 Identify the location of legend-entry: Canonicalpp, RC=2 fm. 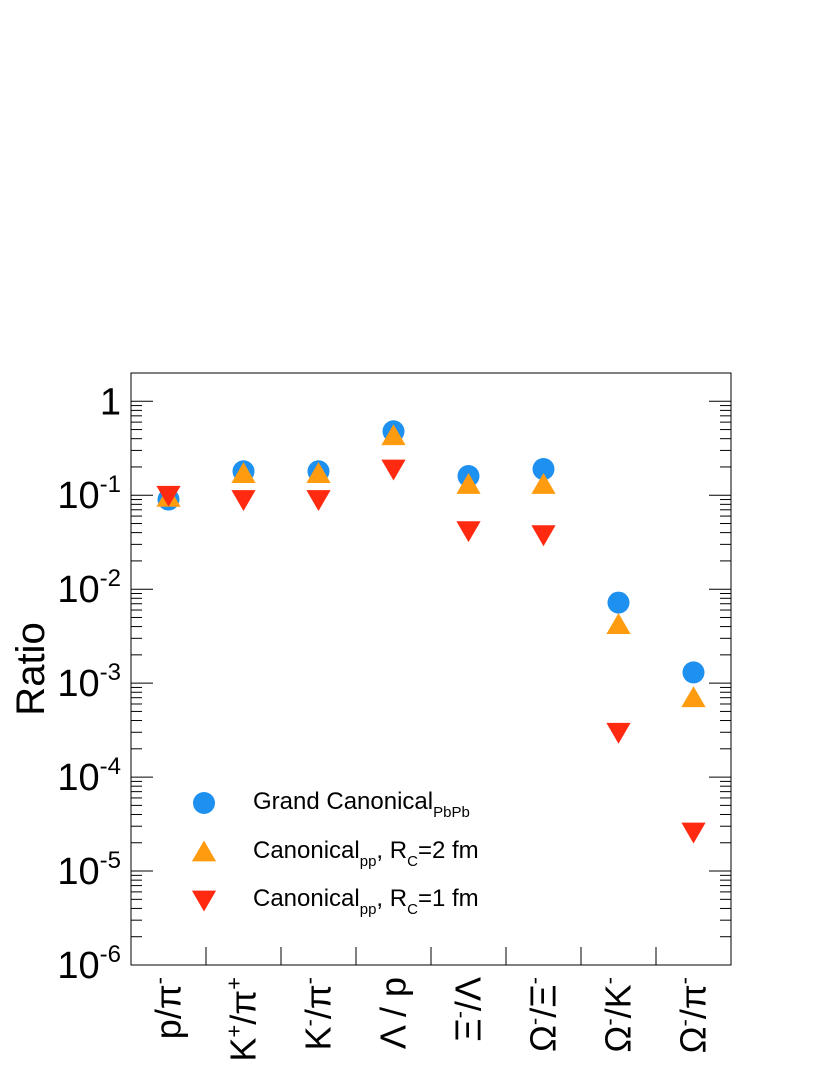
(335, 853).